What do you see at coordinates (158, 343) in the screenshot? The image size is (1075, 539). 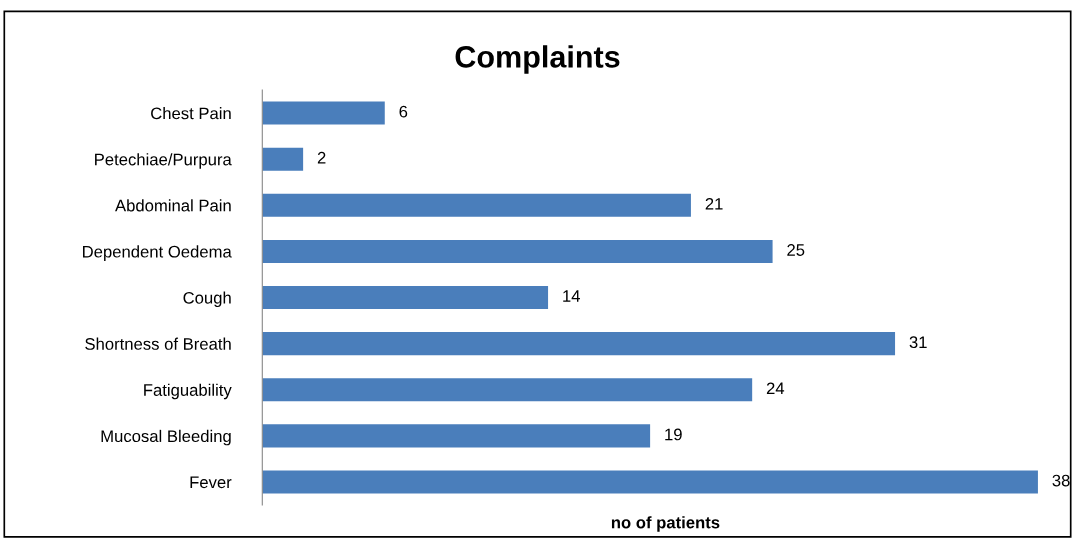 I see `y-tick-label: Shortness of Breath` at bounding box center [158, 343].